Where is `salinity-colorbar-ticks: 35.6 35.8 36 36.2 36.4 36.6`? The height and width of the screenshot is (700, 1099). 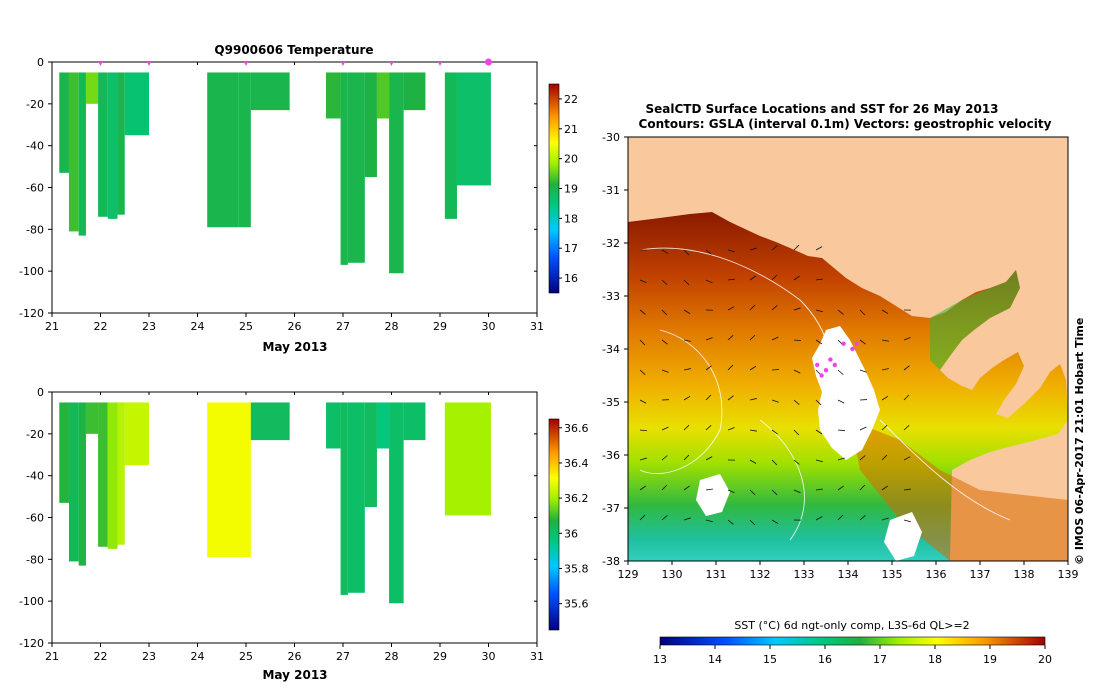
salinity-colorbar-ticks: 35.6 35.8 36 36.2 36.4 36.6 is located at coordinates (574, 516).